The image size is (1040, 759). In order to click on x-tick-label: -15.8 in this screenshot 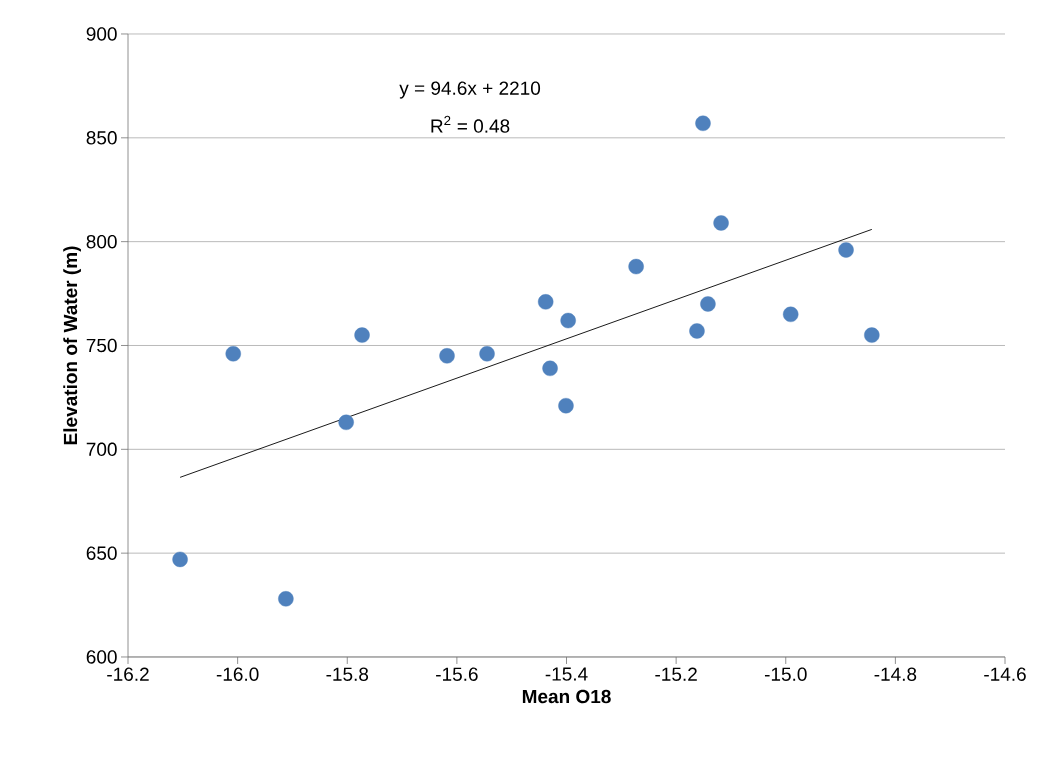, I will do `click(347, 674)`.